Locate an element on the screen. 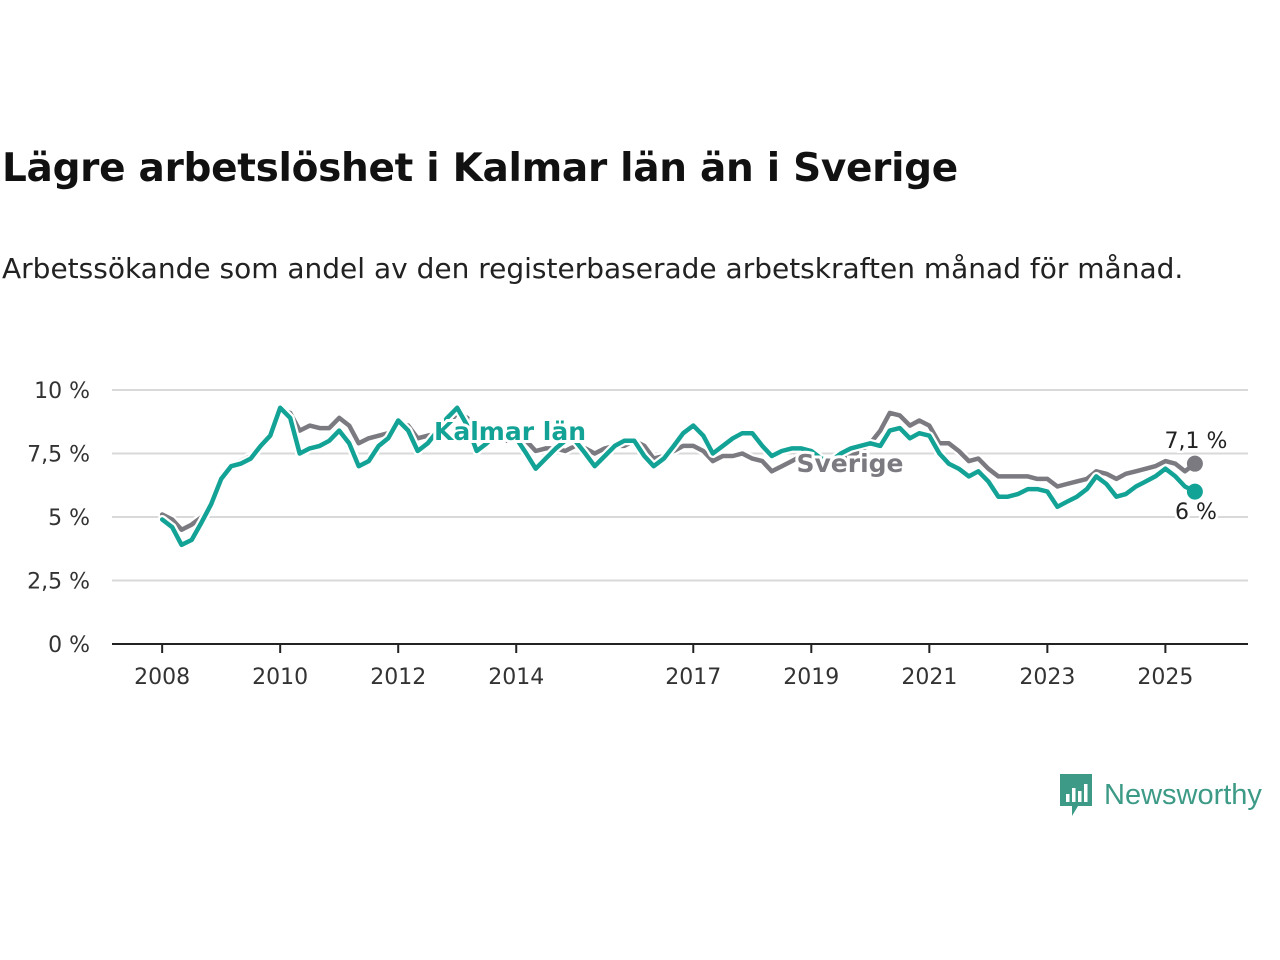  series-lines is located at coordinates (680, 476).